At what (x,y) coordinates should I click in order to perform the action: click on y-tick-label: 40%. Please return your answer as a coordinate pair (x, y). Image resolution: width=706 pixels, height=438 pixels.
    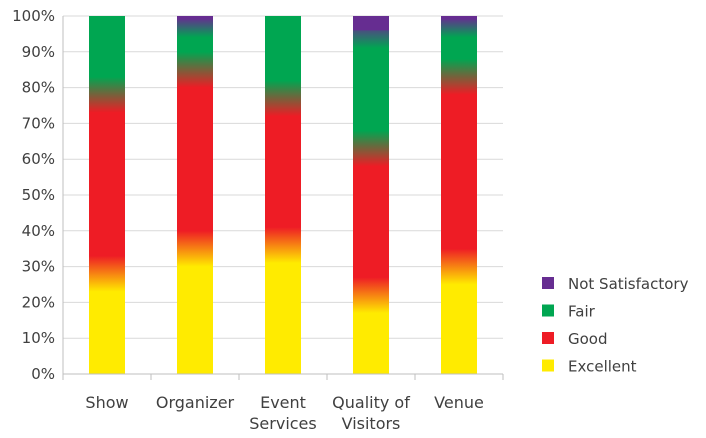
    Looking at the image, I should click on (38, 231).